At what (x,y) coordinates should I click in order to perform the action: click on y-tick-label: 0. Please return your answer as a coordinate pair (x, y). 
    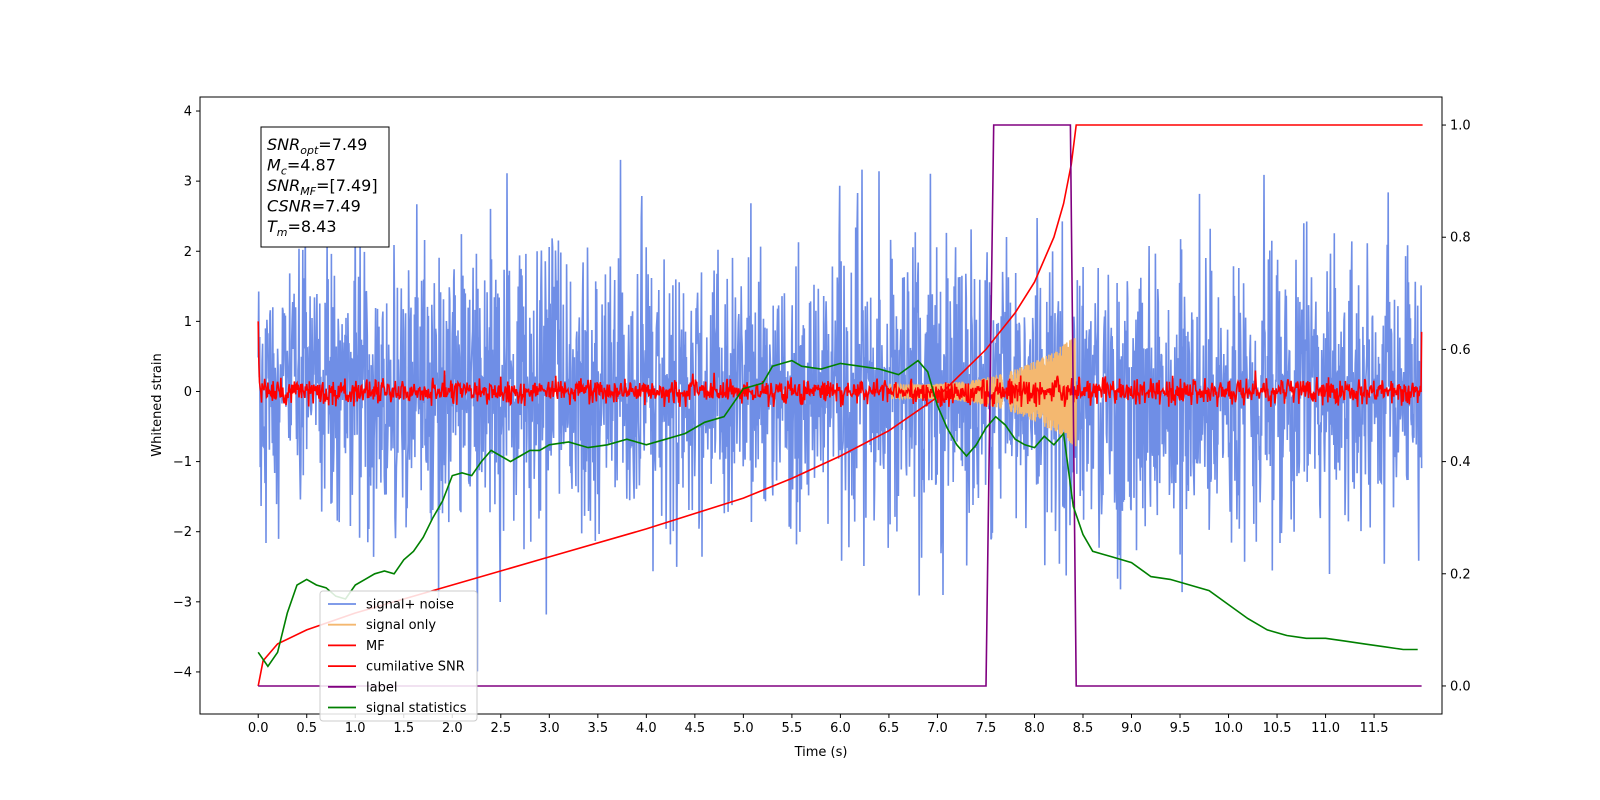
    Looking at the image, I should click on (188, 392).